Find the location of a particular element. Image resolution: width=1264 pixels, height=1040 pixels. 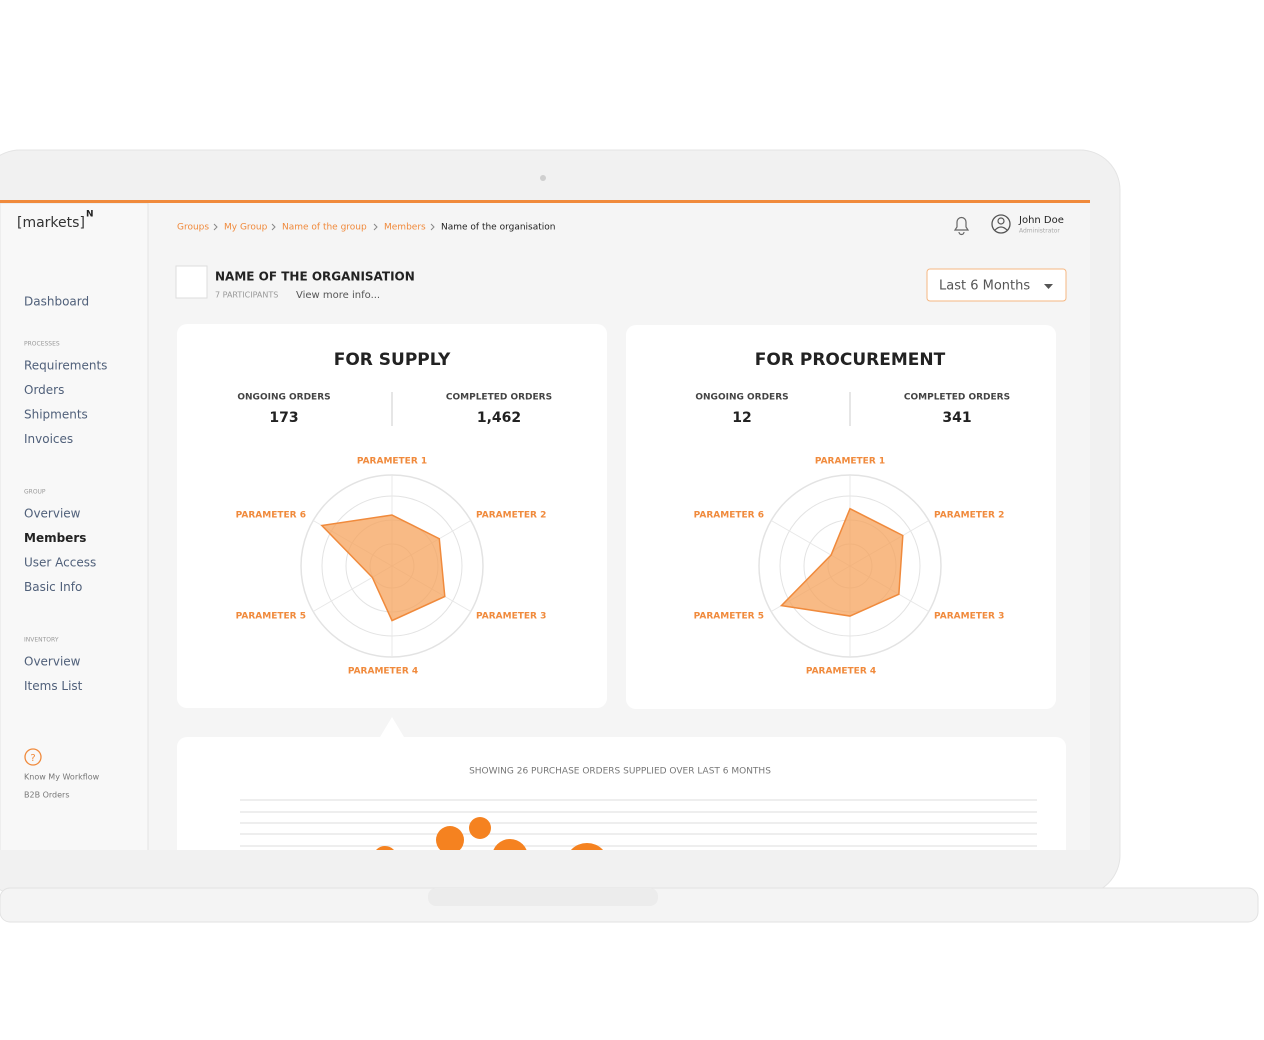

panel-card is located at coordinates (841, 517).